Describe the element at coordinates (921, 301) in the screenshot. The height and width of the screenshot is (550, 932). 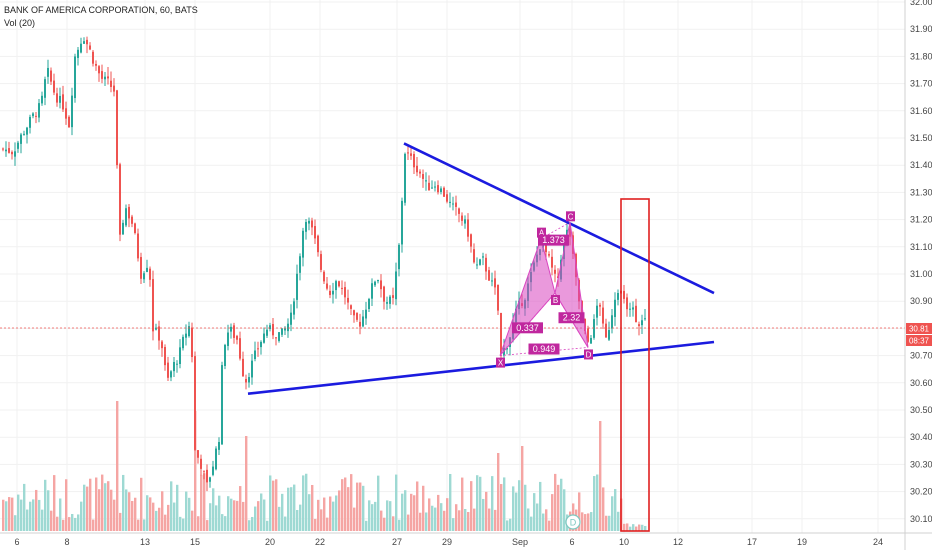
I see `price-tick-label: 30.90` at that location.